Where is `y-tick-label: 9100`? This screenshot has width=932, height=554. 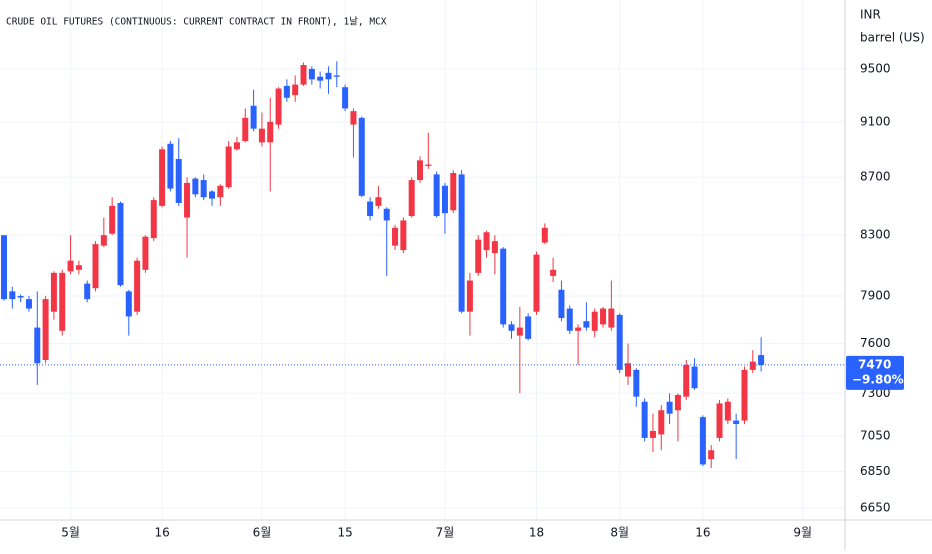 y-tick-label: 9100 is located at coordinates (875, 121).